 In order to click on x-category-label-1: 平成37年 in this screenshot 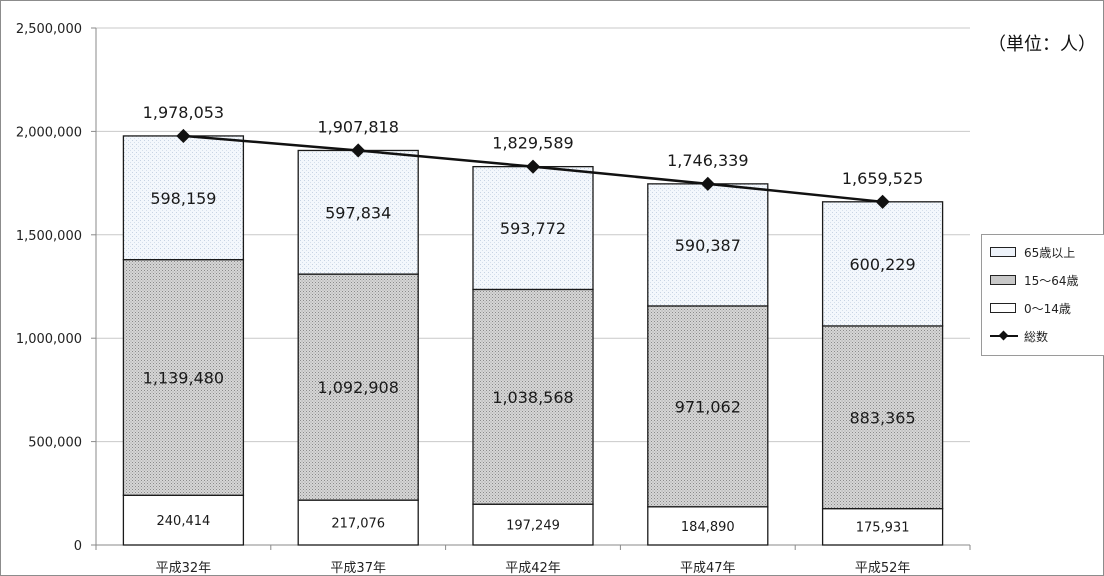, I will do `click(358, 568)`.